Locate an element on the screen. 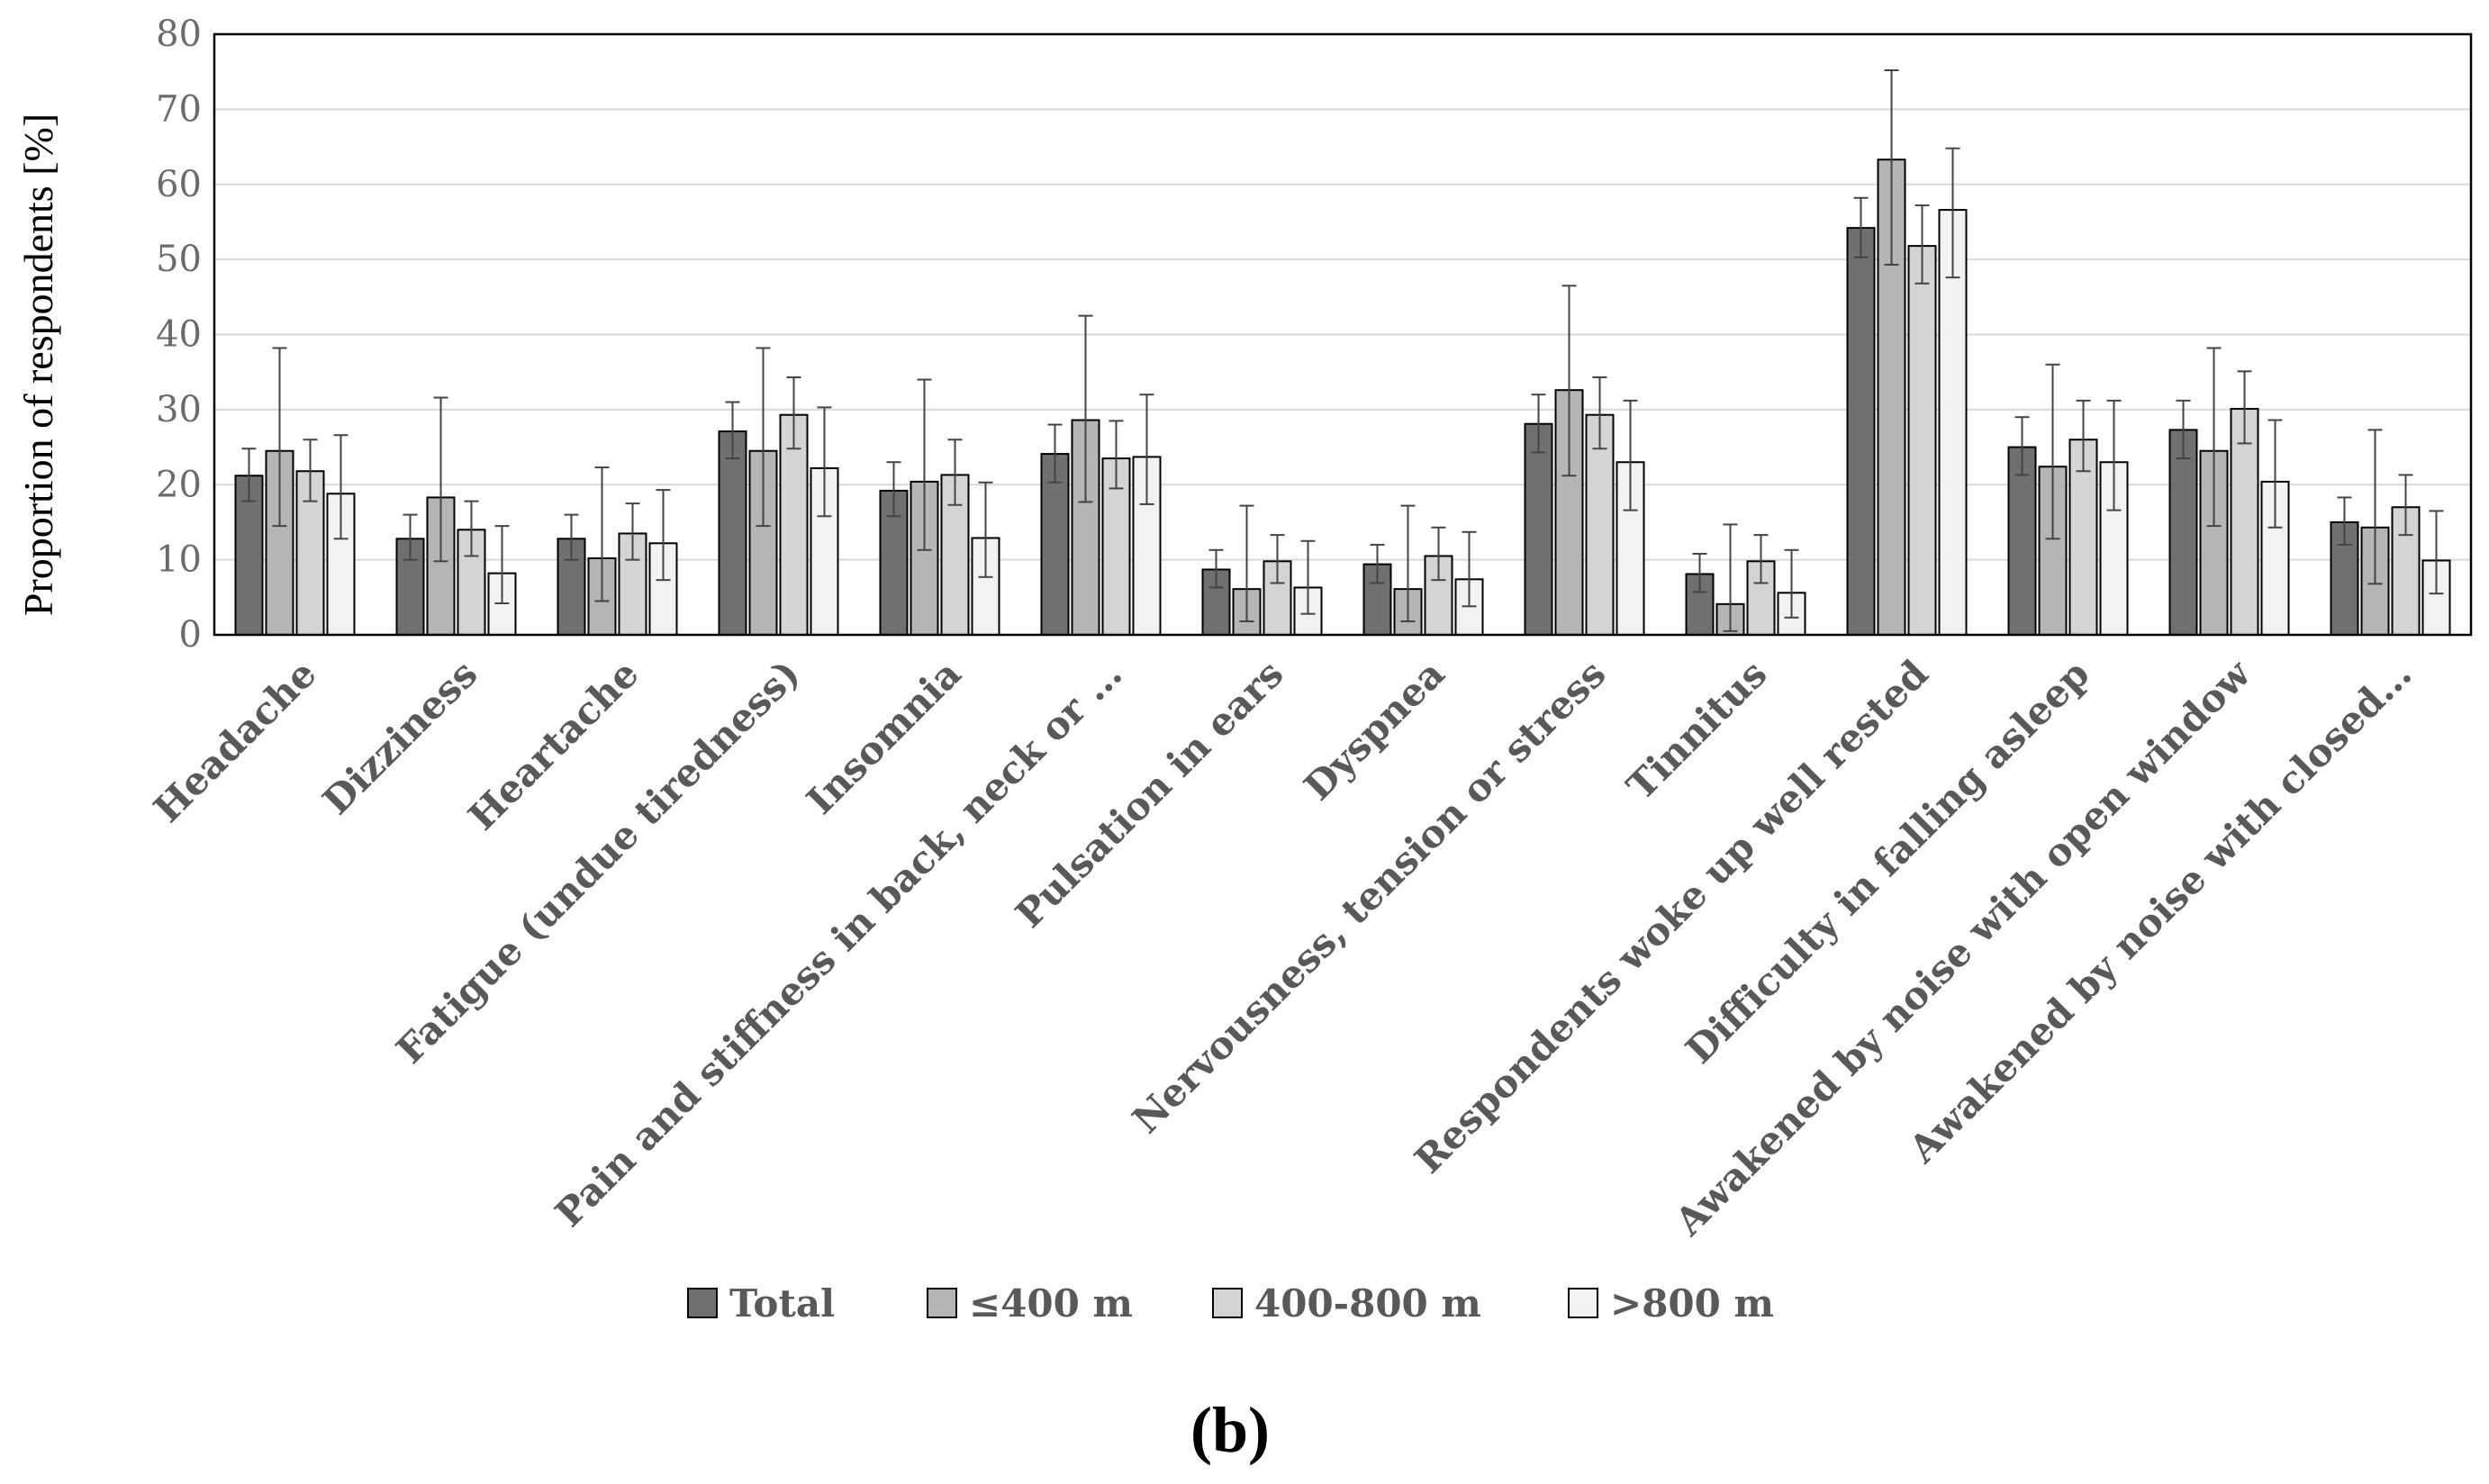  x-tick-label: Dizziness is located at coordinates (400, 737).